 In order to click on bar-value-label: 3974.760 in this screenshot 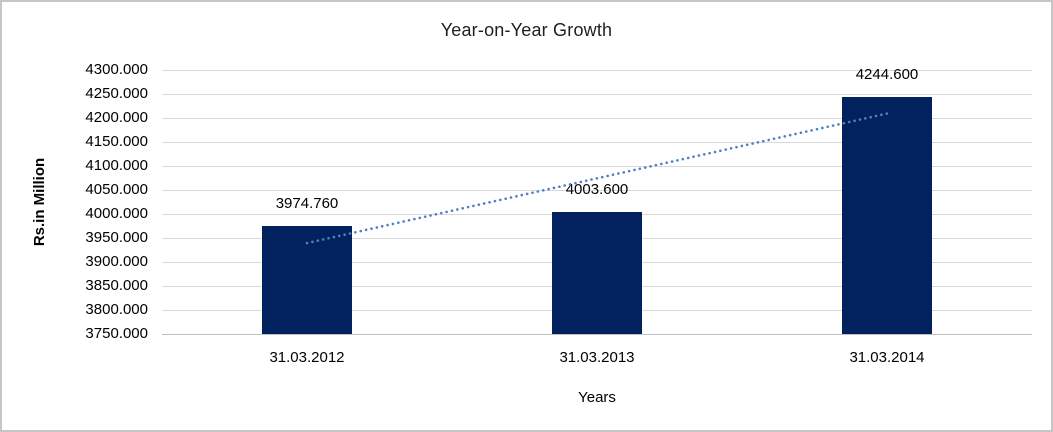, I will do `click(307, 203)`.